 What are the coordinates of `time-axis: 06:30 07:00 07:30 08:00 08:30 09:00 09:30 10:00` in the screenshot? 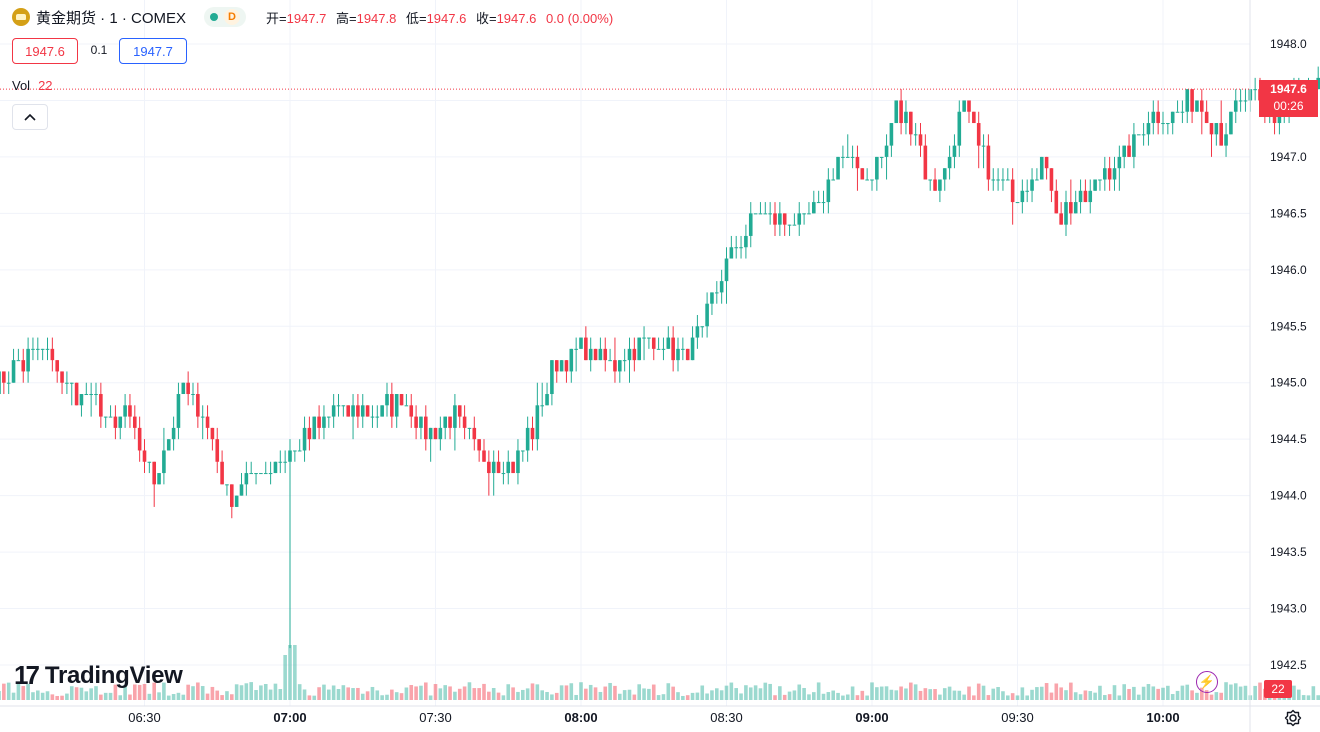 It's located at (653, 717).